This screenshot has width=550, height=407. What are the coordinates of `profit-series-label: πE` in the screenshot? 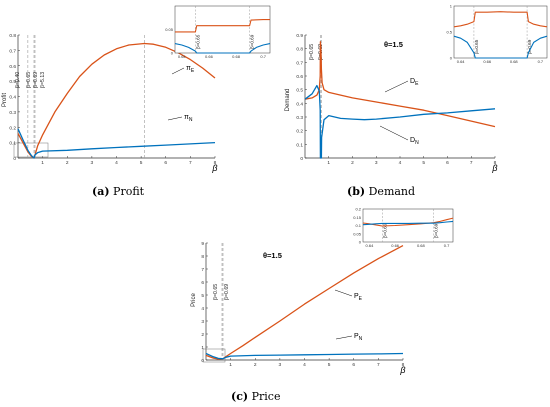 It's located at (190, 69).